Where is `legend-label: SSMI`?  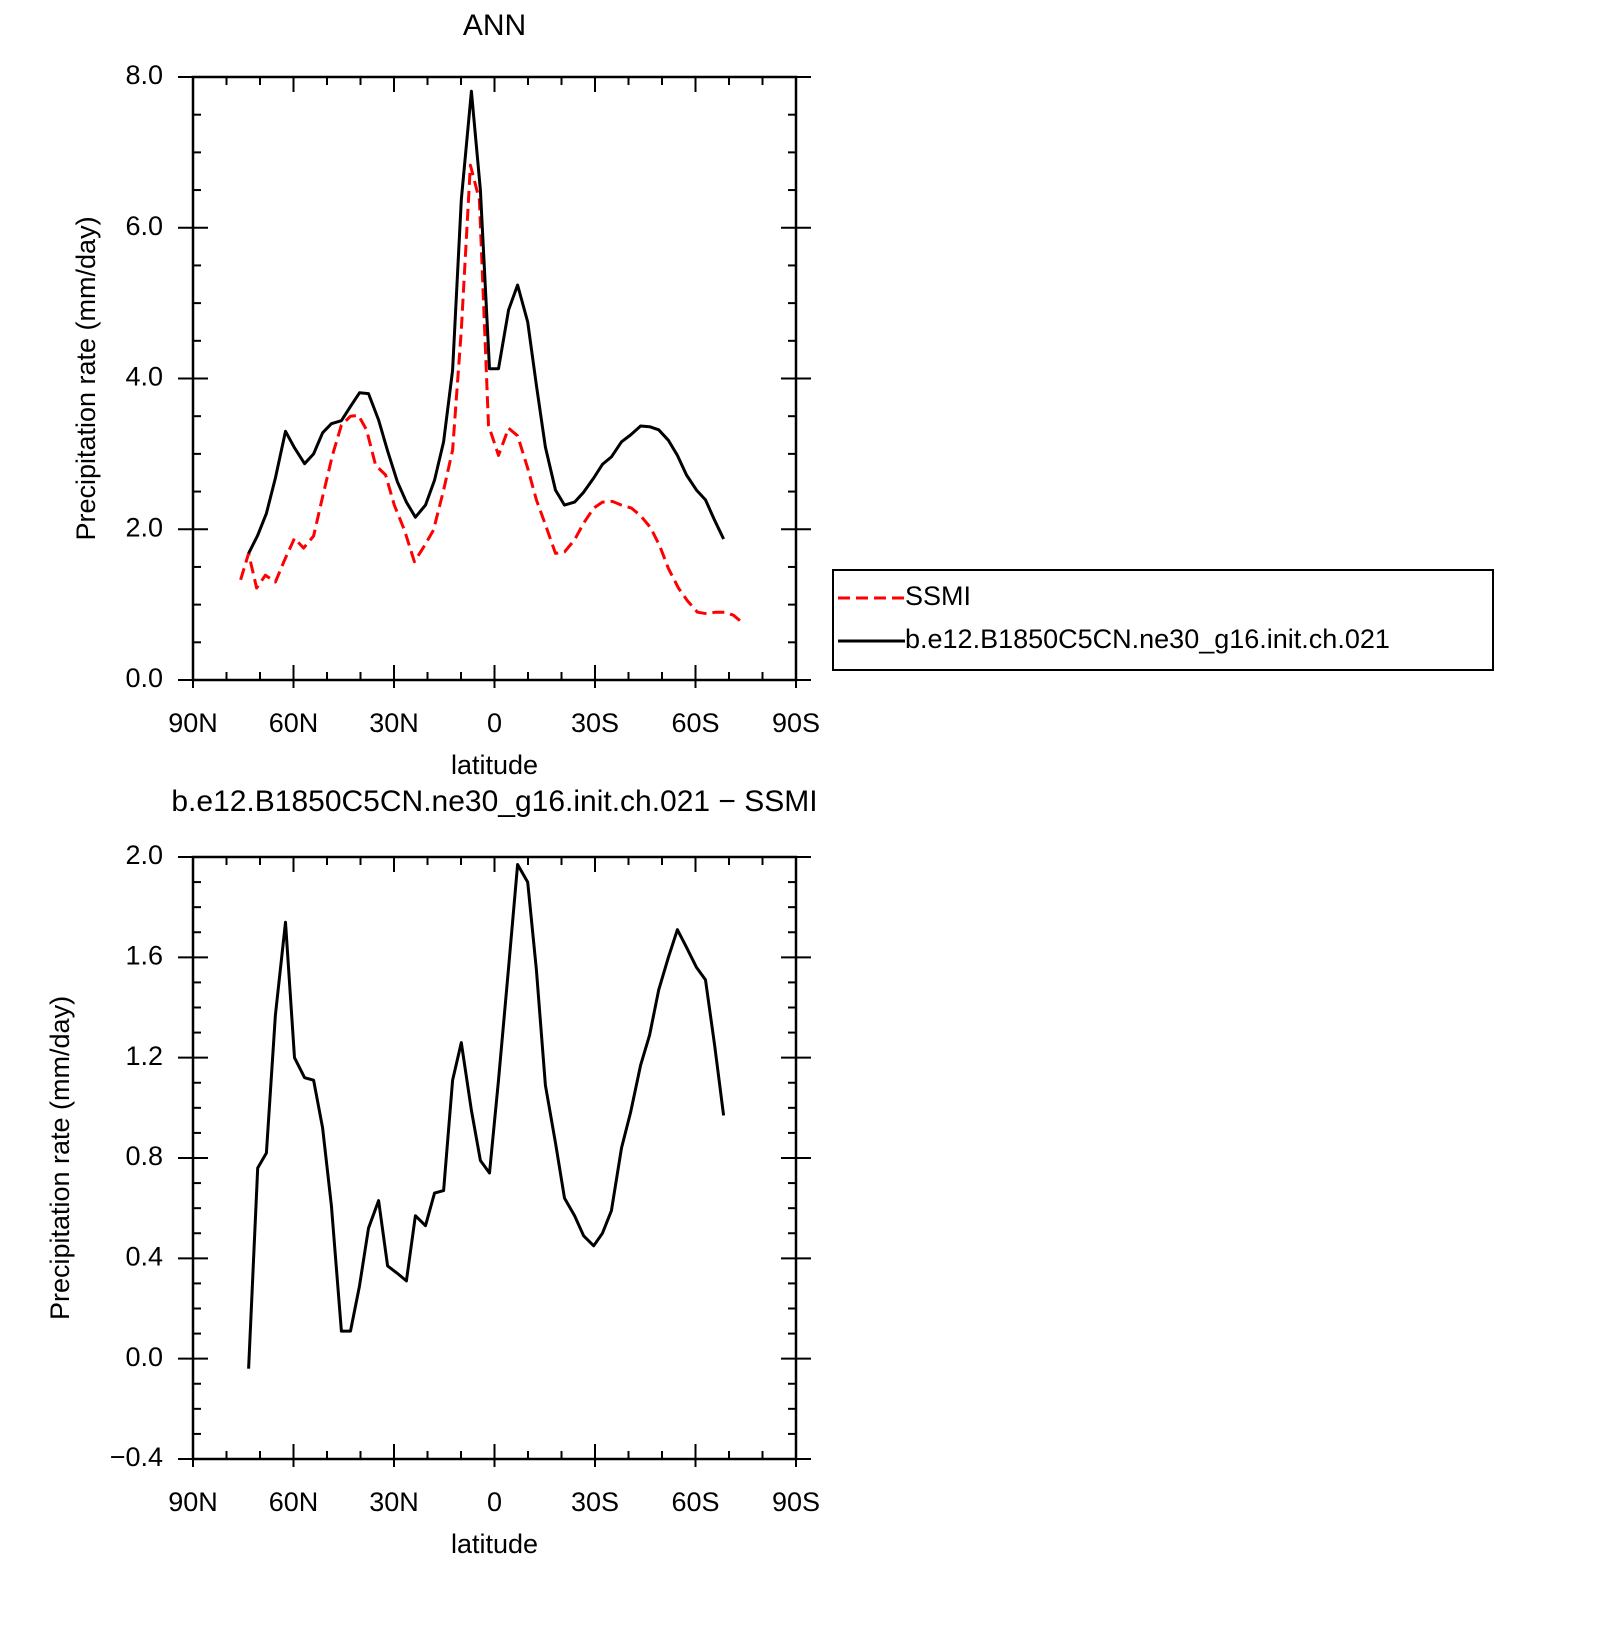
legend-label: SSMI is located at coordinates (938, 596).